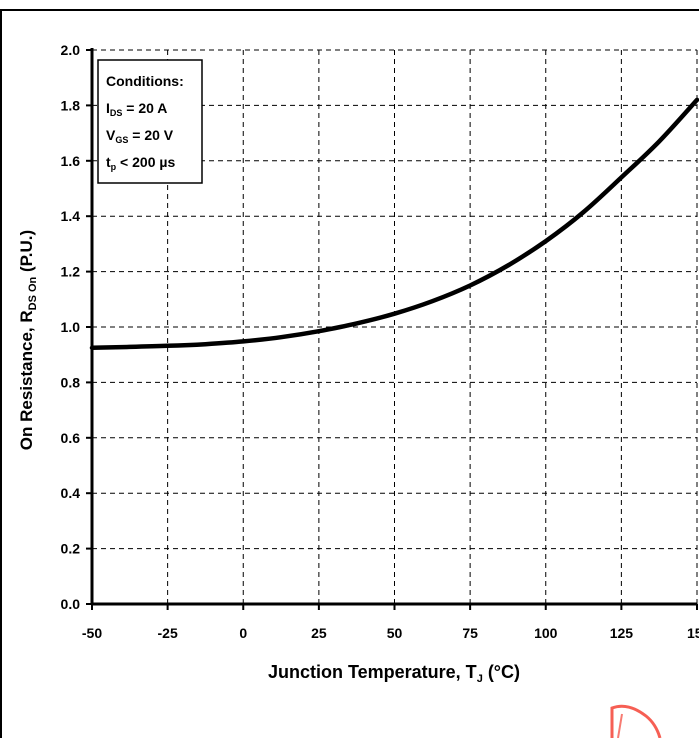  I want to click on conditions-title: Conditions:, so click(145, 81).